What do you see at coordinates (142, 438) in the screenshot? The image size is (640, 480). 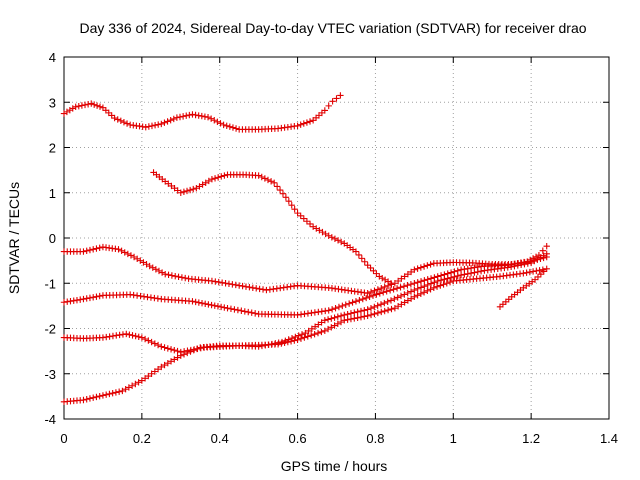 I see `x-tick-label: 0.2` at bounding box center [142, 438].